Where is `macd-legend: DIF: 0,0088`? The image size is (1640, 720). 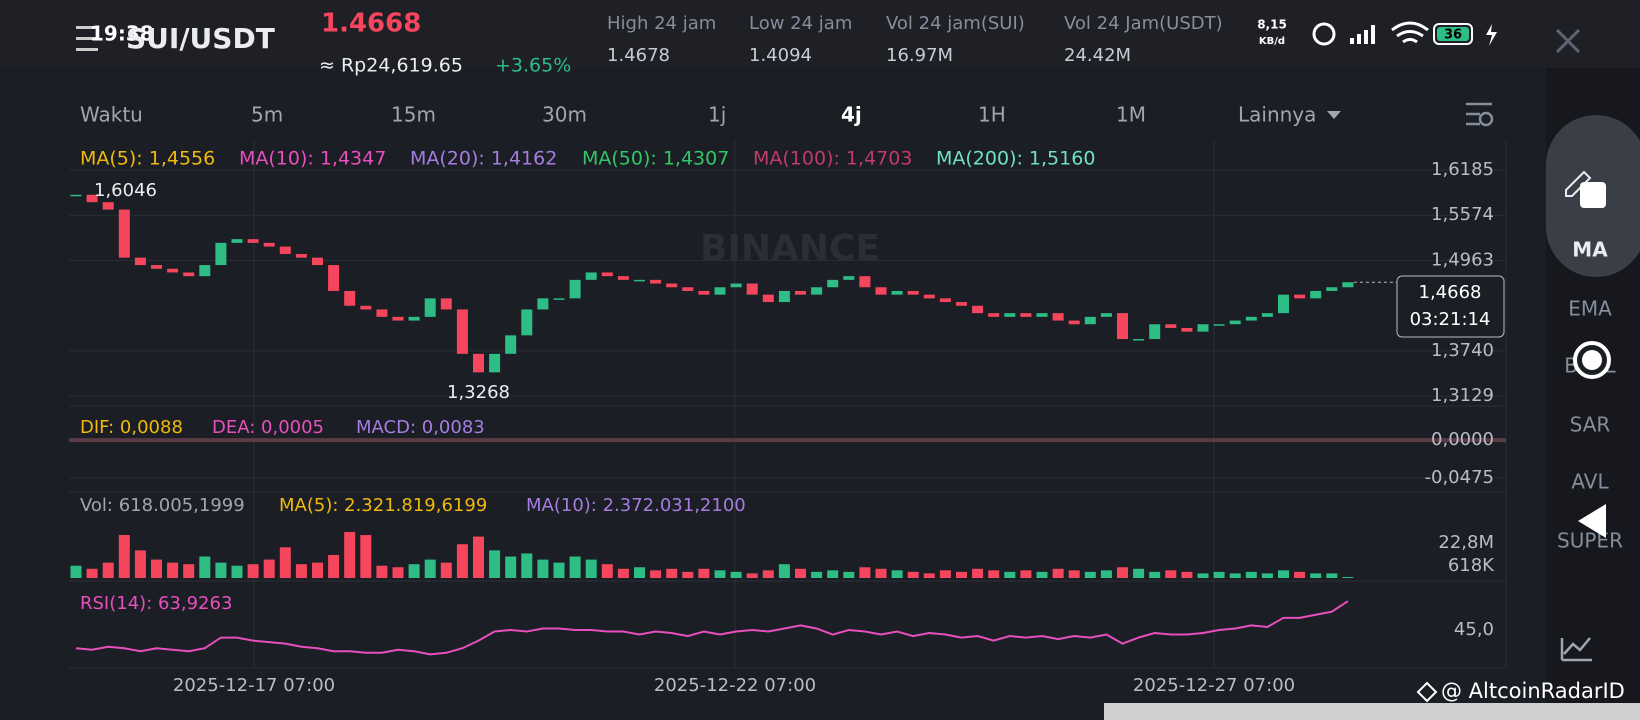 macd-legend: DIF: 0,0088 is located at coordinates (131, 427).